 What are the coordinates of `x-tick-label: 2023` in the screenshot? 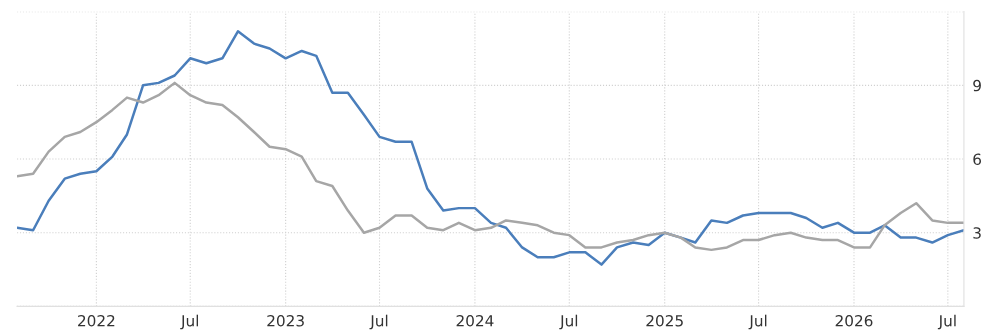 It's located at (285, 320).